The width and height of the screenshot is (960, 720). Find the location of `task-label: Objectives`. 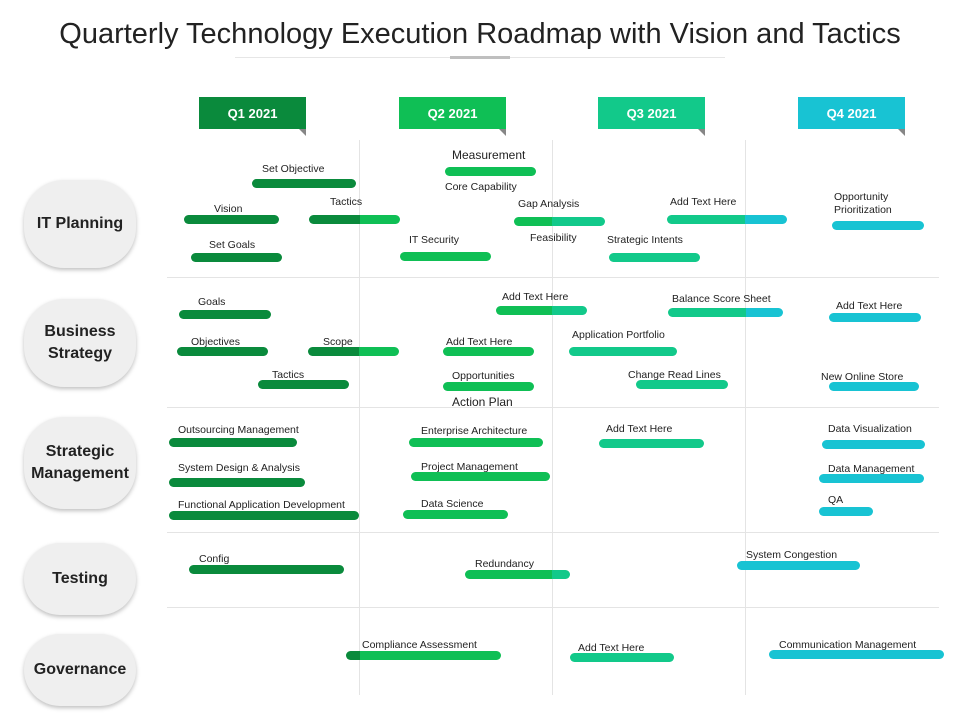

task-label: Objectives is located at coordinates (216, 342).